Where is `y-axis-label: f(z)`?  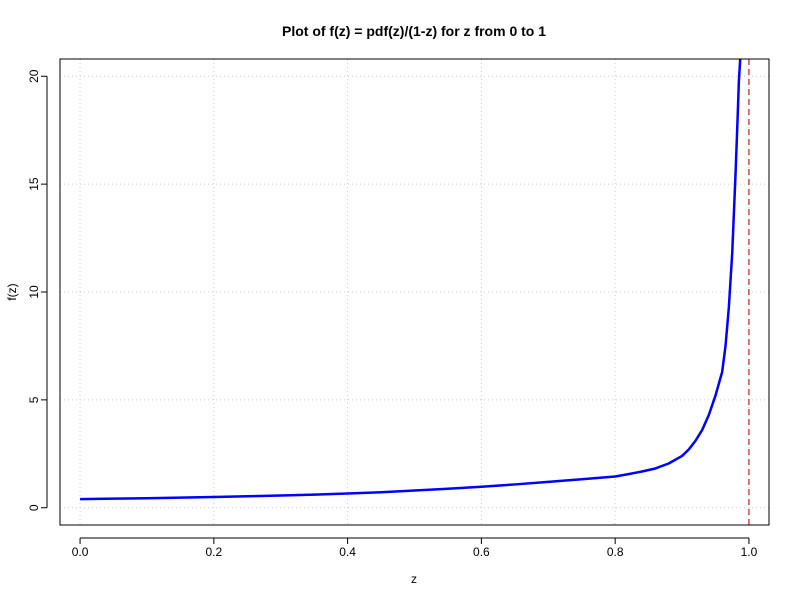 y-axis-label: f(z) is located at coordinates (12, 291).